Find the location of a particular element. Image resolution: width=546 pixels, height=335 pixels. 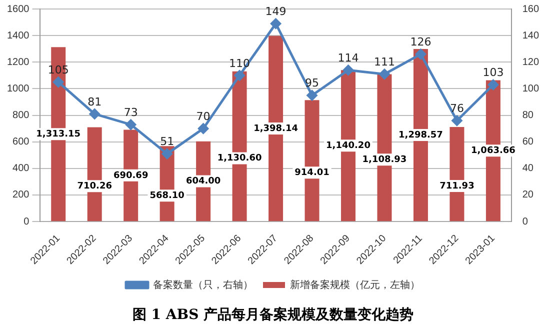

data-label: 76 is located at coordinates (457, 108).